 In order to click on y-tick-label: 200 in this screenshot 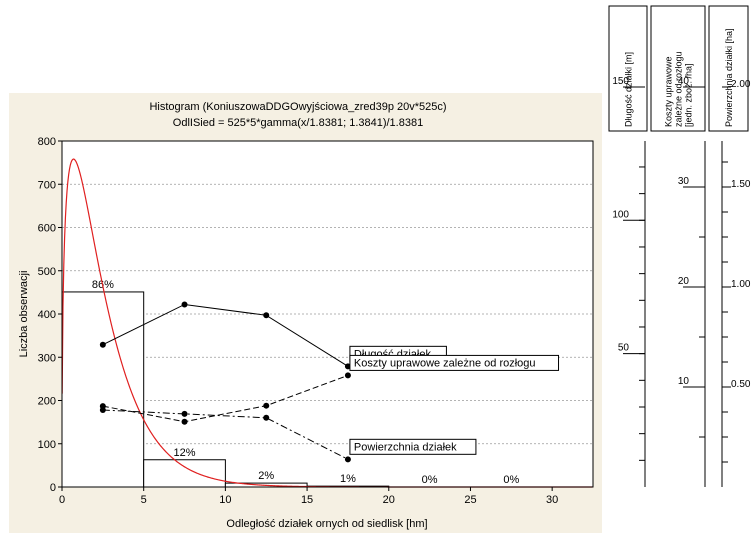, I will do `click(47, 402)`.